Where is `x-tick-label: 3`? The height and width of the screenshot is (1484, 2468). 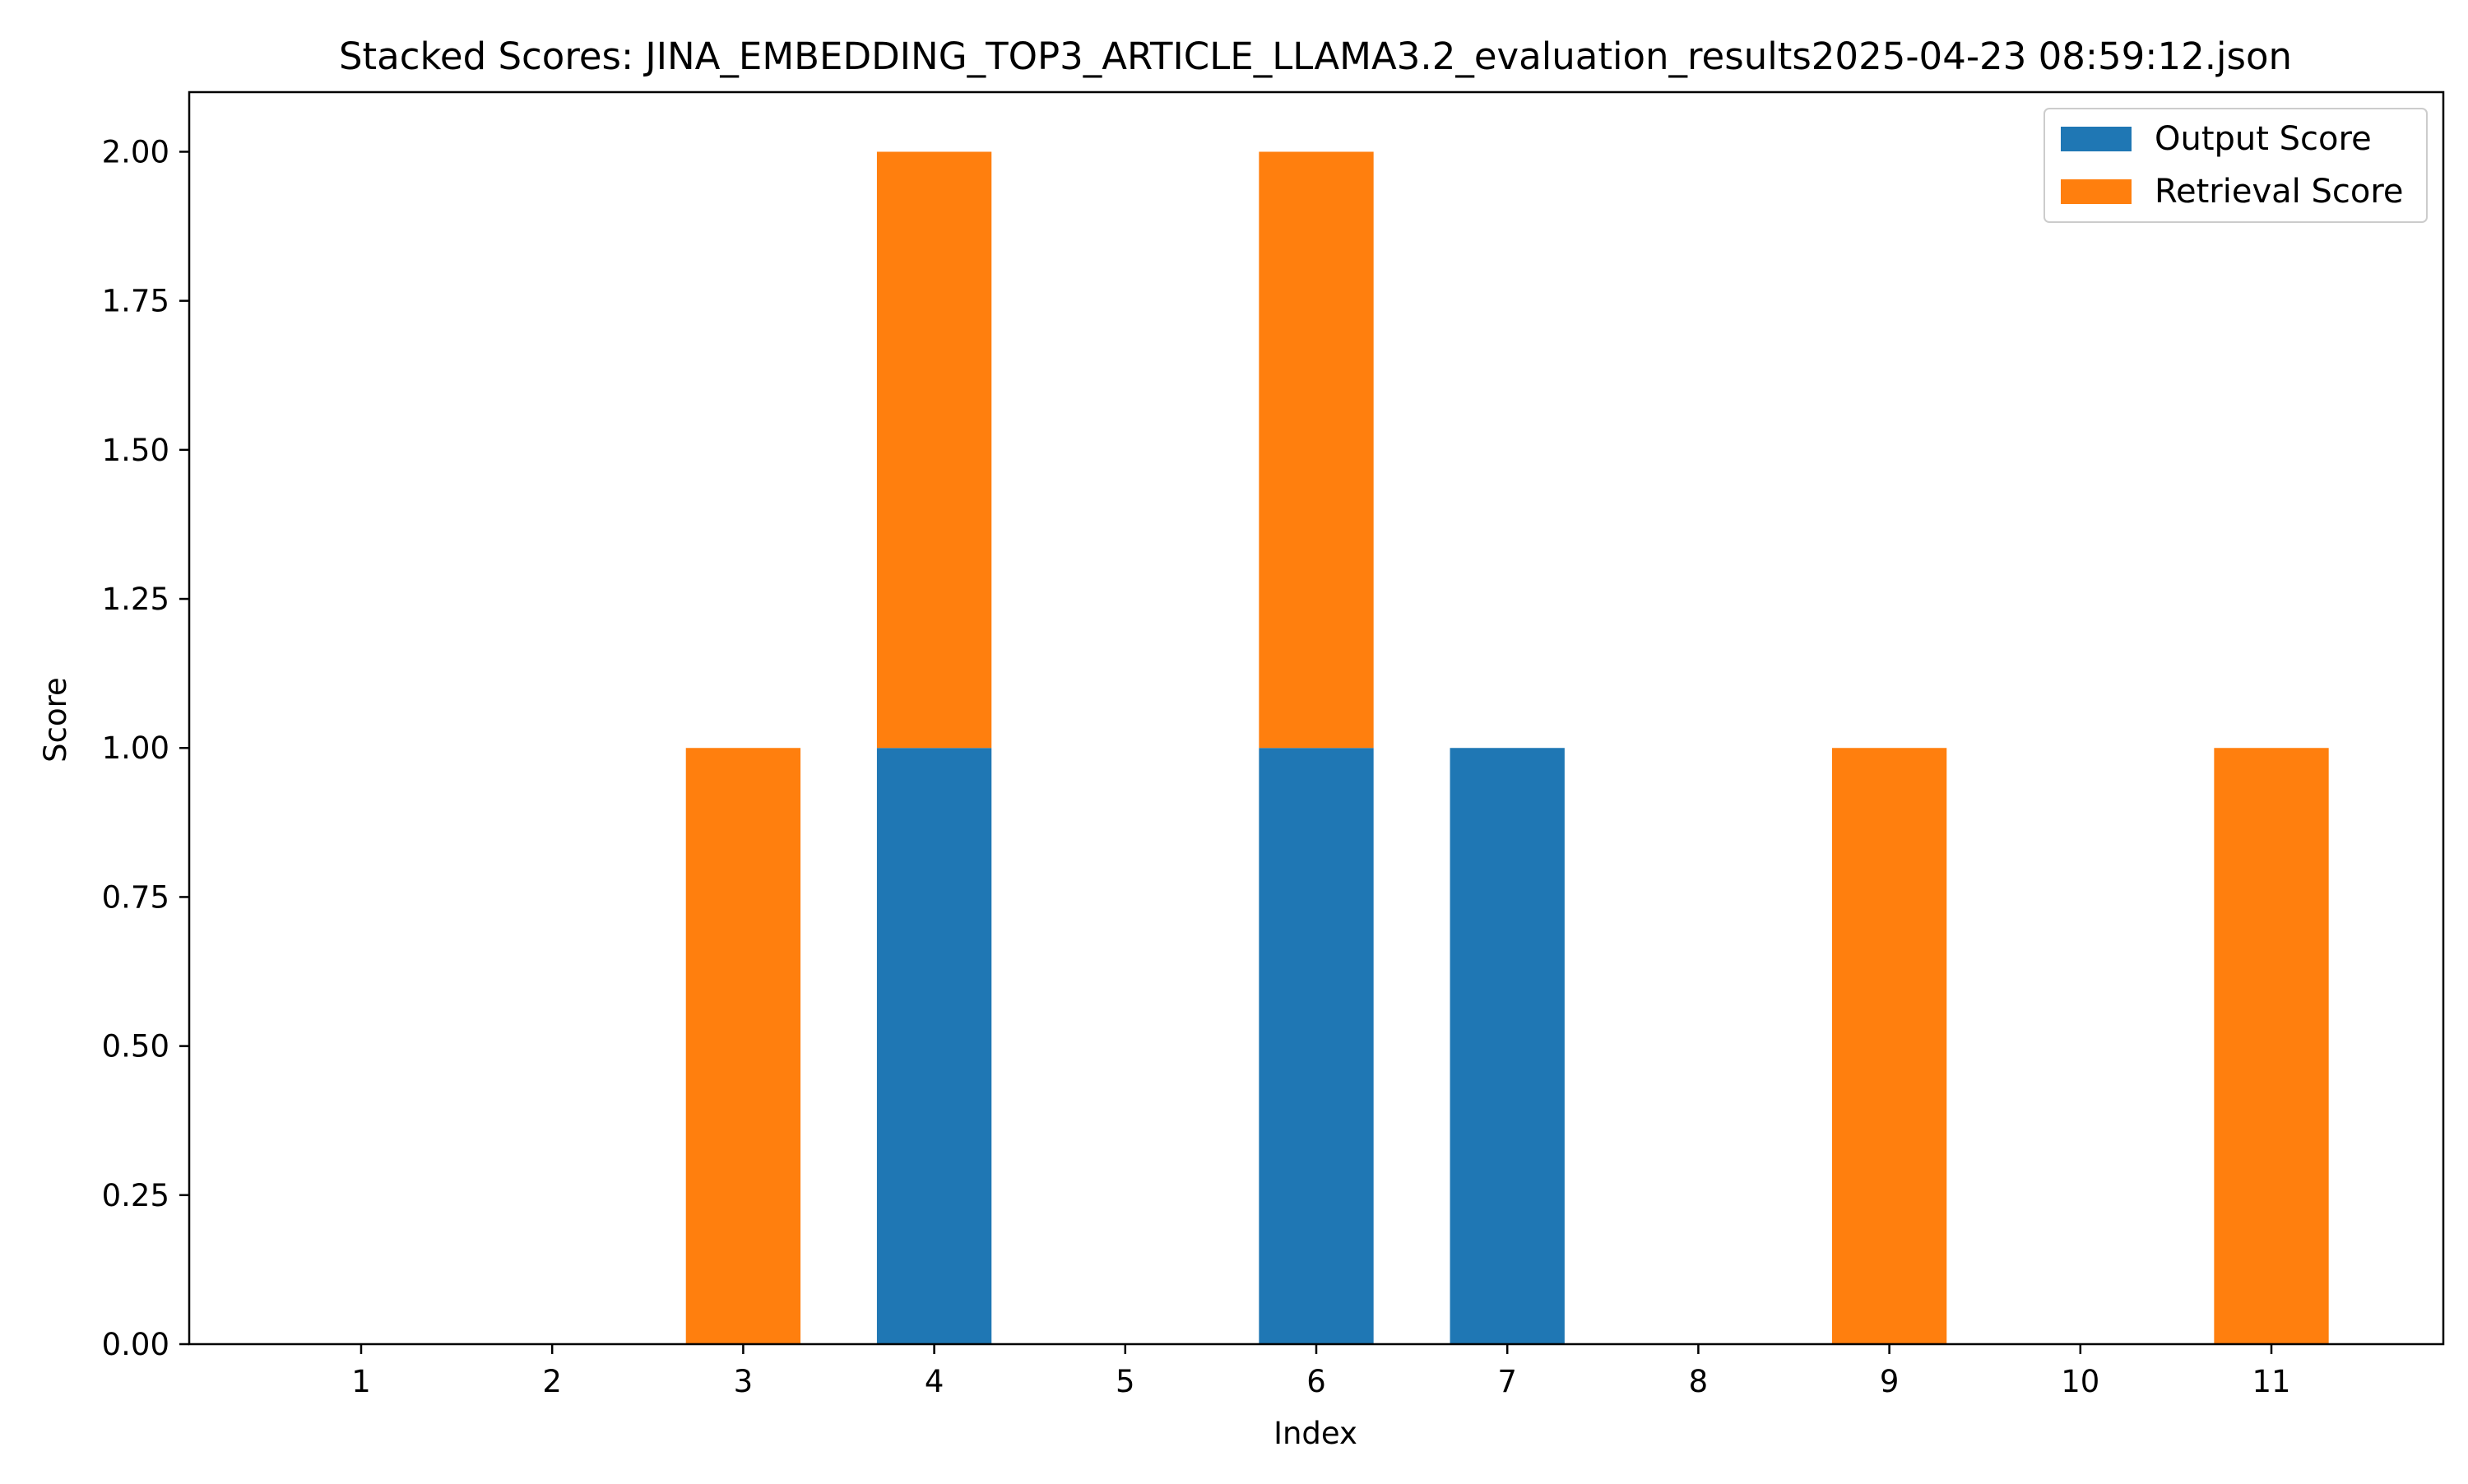 x-tick-label: 3 is located at coordinates (744, 1381).